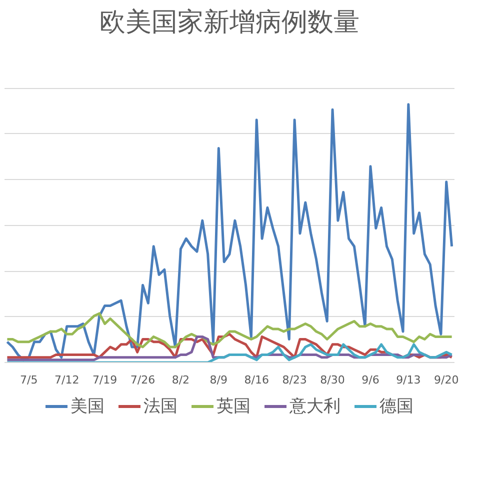 The image size is (480, 480). Describe the element at coordinates (233, 406) in the screenshot. I see `legend-label: 英国` at that location.